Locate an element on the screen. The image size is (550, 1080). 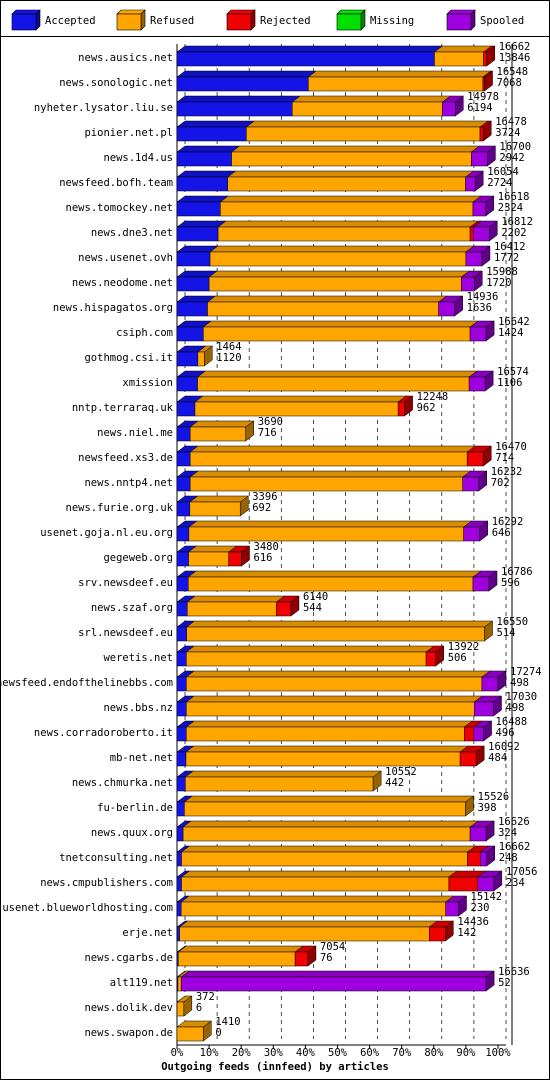
accepted-label: 7068 is located at coordinates (509, 83).